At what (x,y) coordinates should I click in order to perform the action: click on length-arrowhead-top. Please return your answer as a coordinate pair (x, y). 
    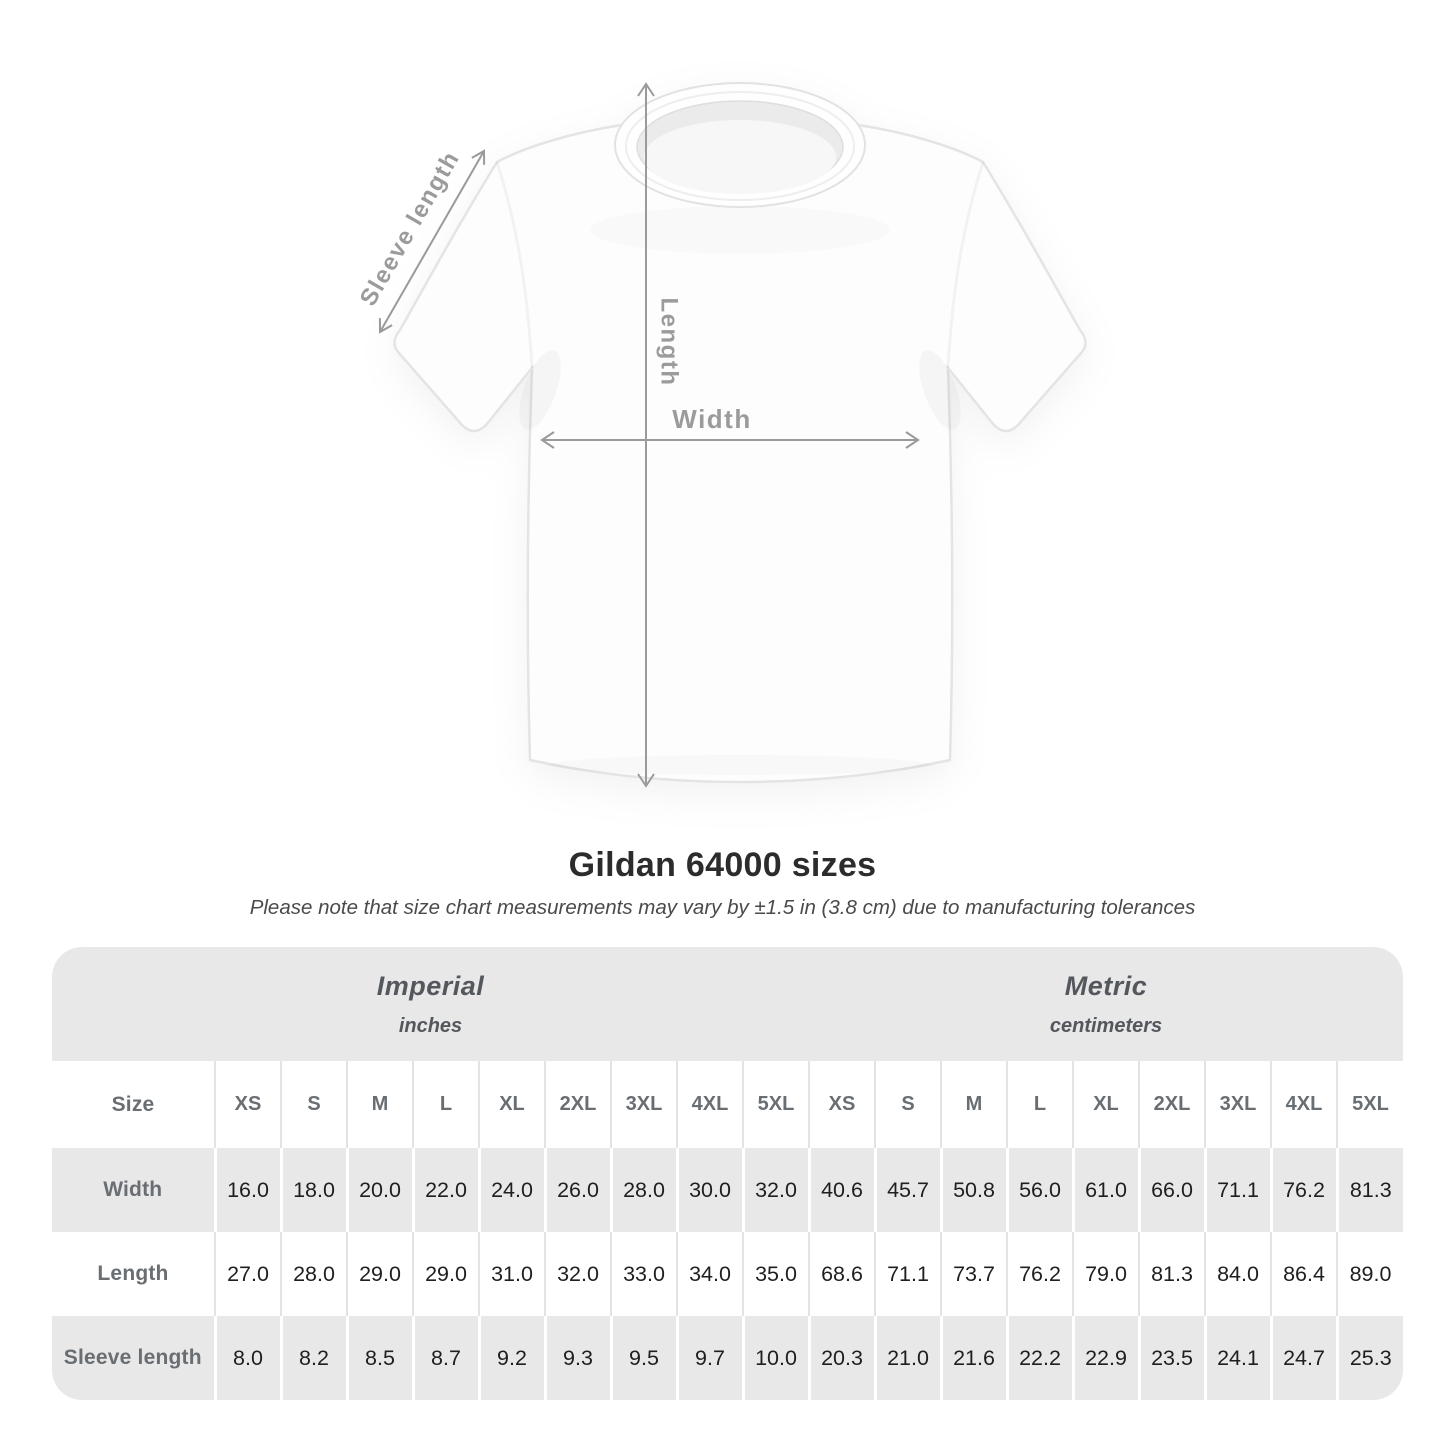
    Looking at the image, I should click on (646, 89).